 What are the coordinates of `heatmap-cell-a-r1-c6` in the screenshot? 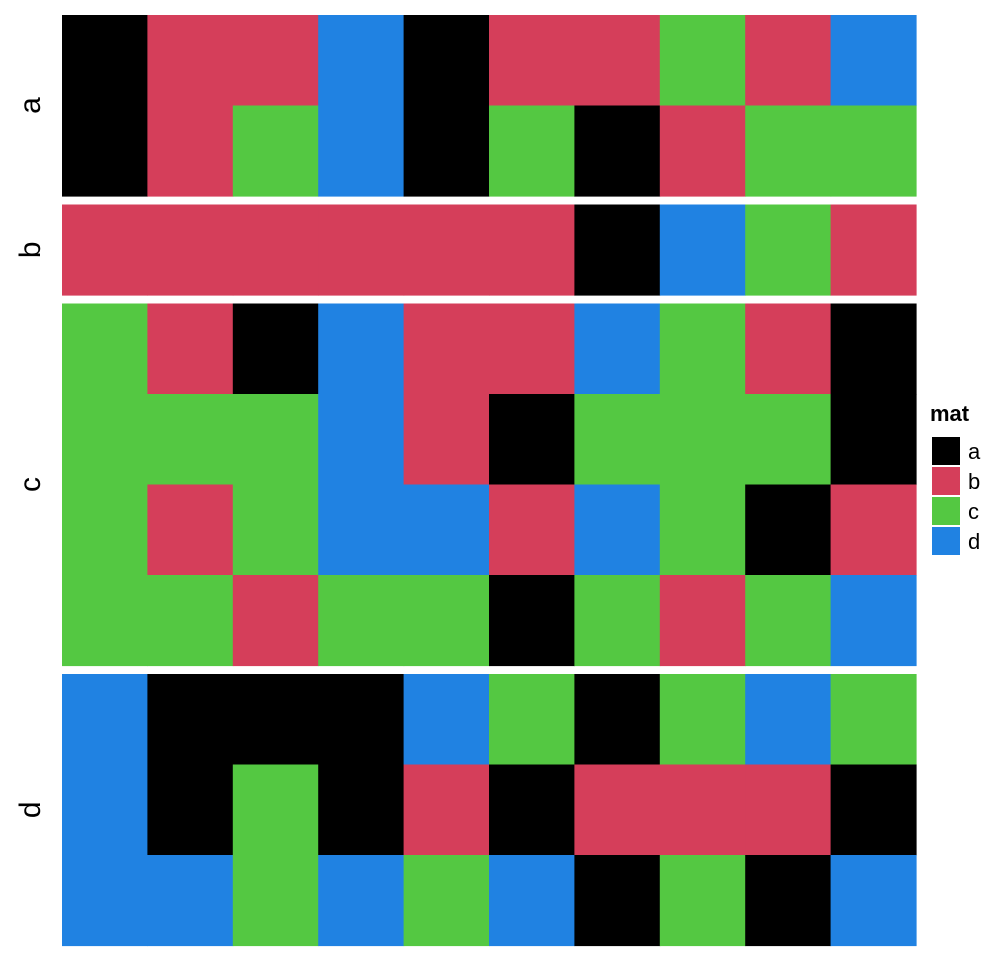 It's located at (532, 61).